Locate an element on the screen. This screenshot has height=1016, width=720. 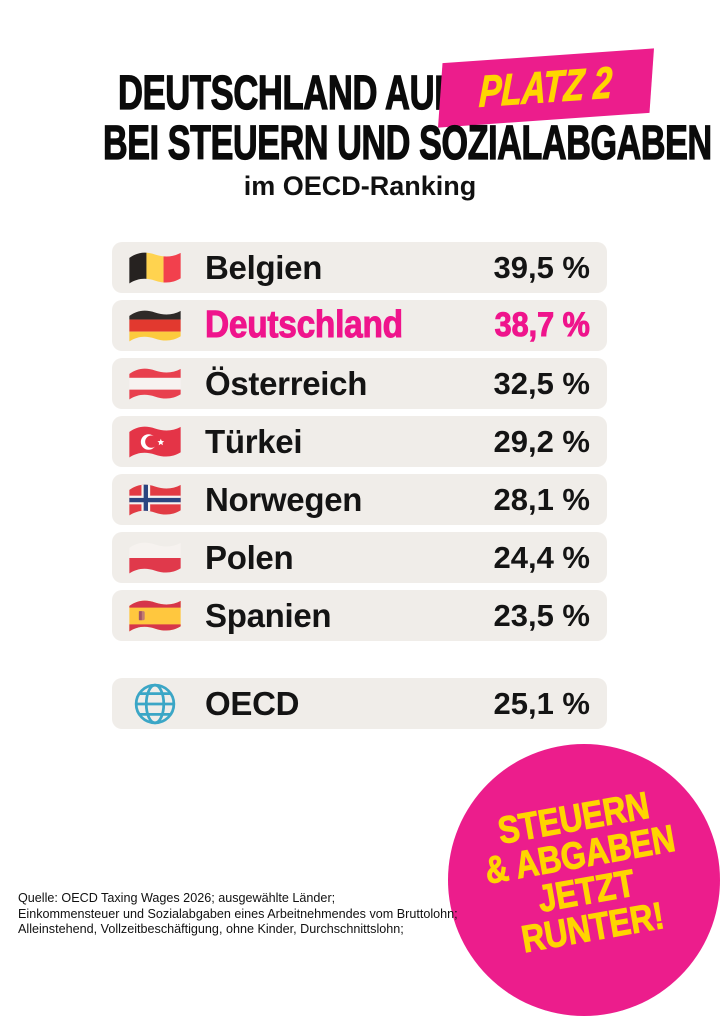
ranking-row: Polen 24,4 % is located at coordinates (359, 557).